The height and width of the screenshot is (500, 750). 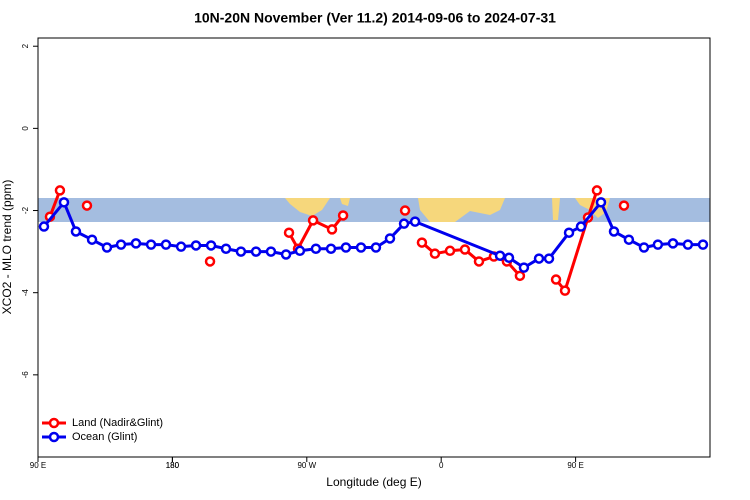 What do you see at coordinates (373, 482) in the screenshot?
I see `x-axis-label: Longitude (deg E)` at bounding box center [373, 482].